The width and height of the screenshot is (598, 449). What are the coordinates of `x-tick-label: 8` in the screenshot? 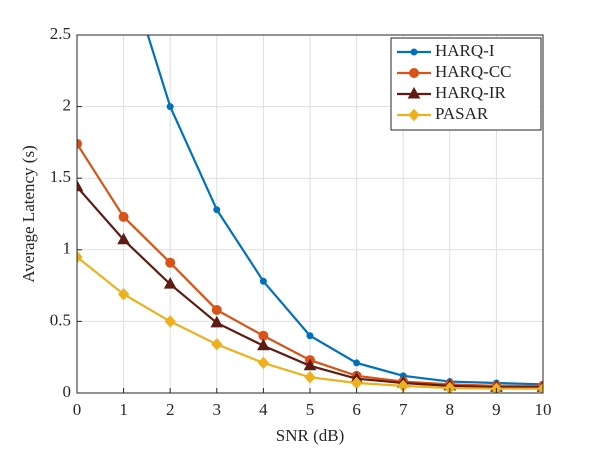 It's located at (450, 409).